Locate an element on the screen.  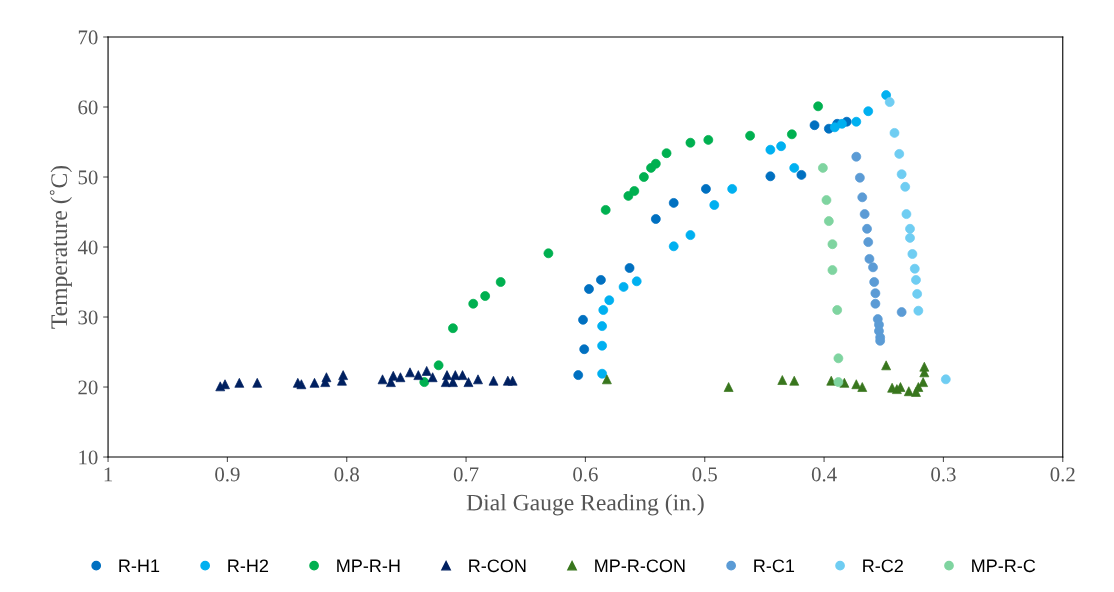
y-tick-label: 70 is located at coordinates (88, 37).